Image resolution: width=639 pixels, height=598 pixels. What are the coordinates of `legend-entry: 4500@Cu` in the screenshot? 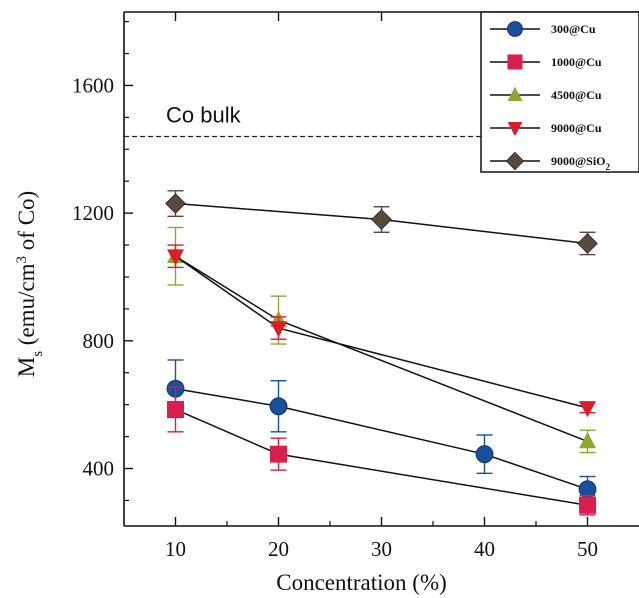 It's located at (546, 94).